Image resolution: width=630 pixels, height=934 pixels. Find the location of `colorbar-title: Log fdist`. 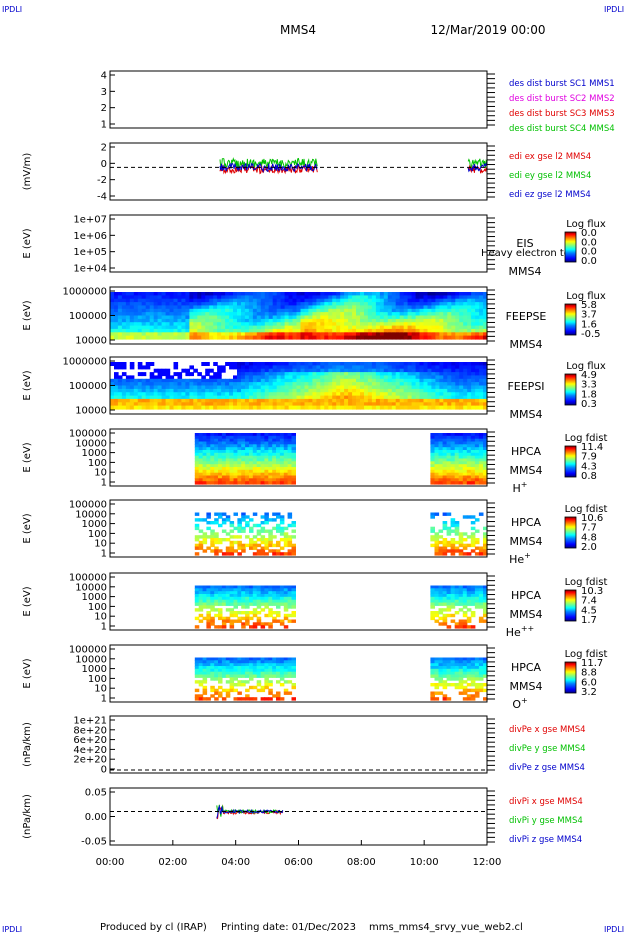

colorbar-title: Log fdist is located at coordinates (586, 654).